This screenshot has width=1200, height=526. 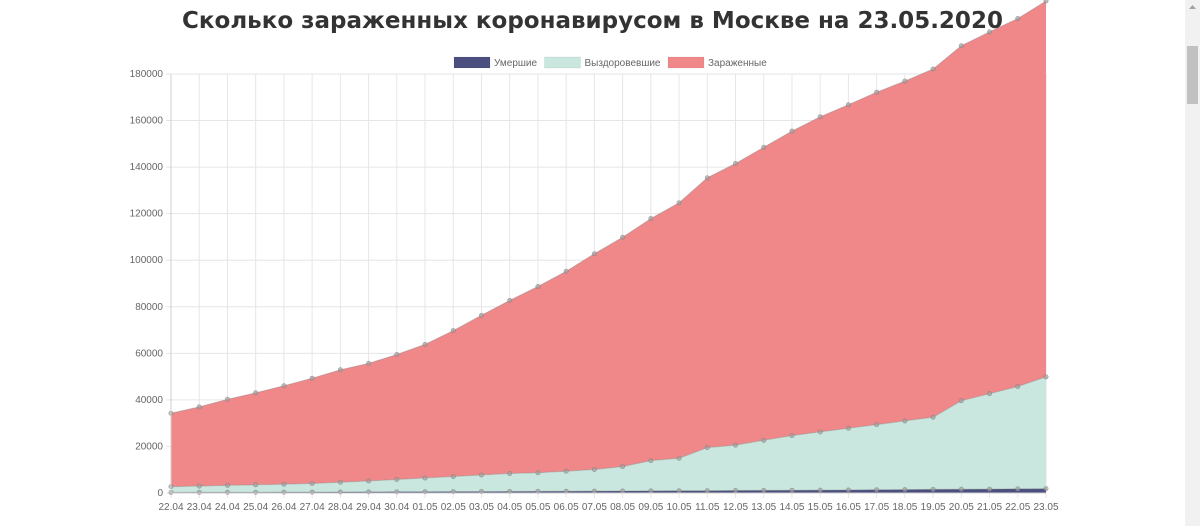 I want to click on legend-label: Выздоровевшие, so click(x=623, y=63).